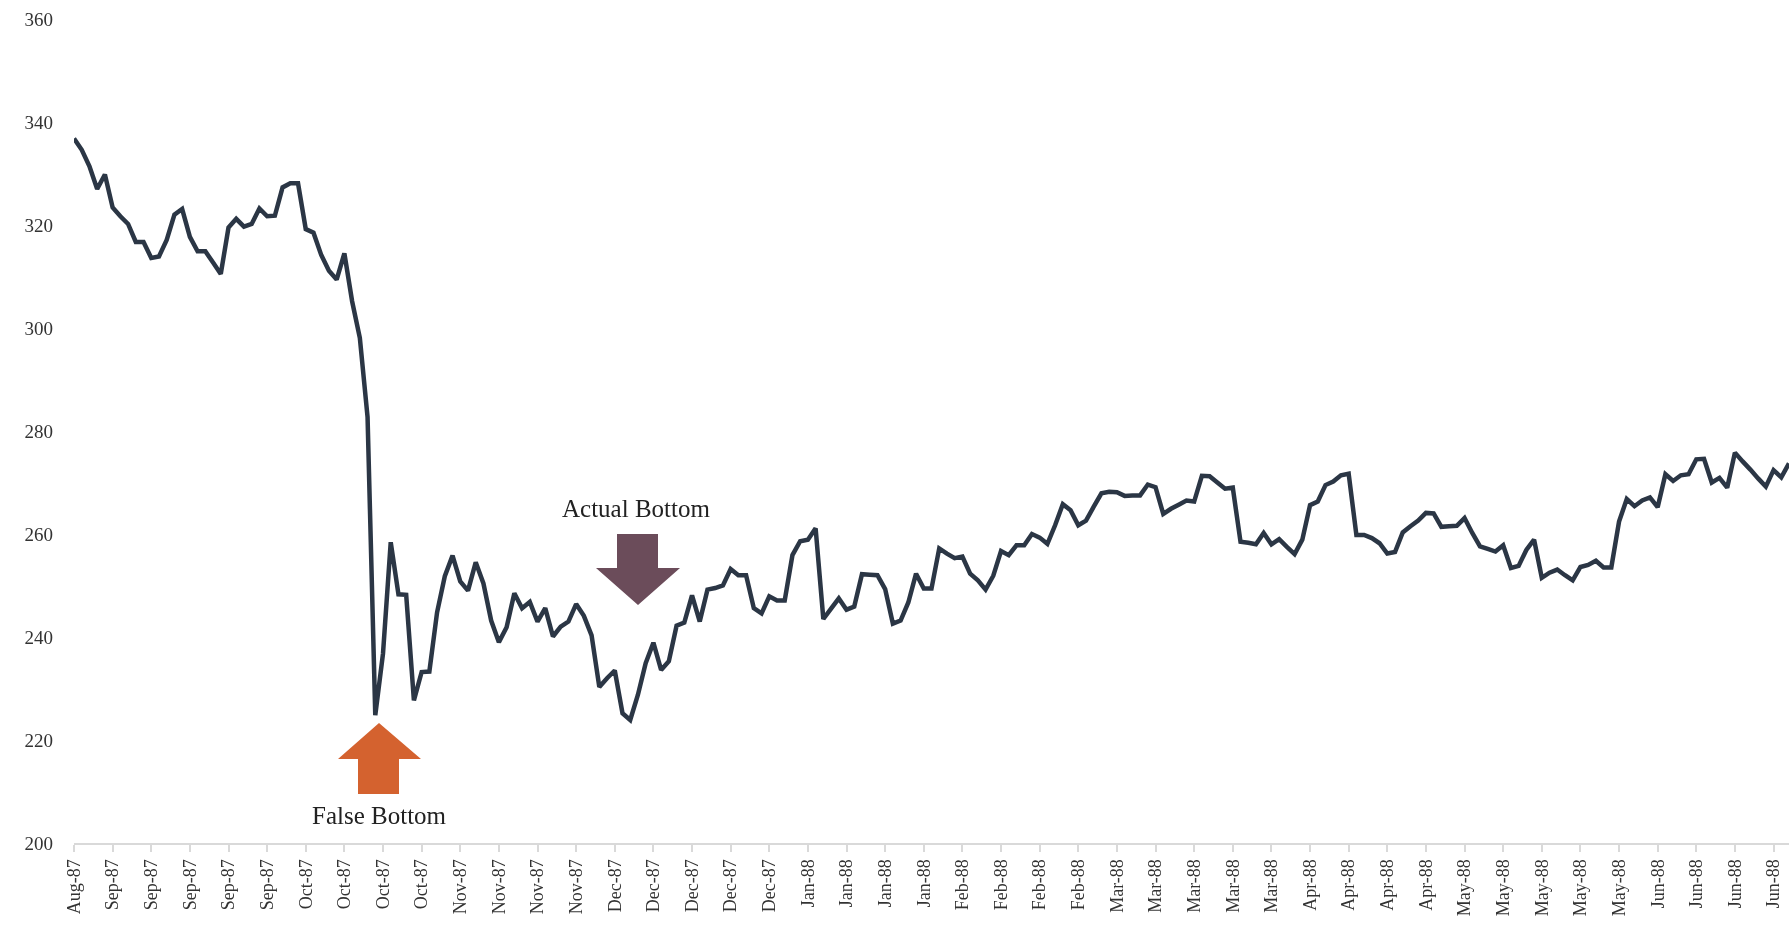 The height and width of the screenshot is (927, 1789). What do you see at coordinates (379, 815) in the screenshot?
I see `annotation: False Bottom` at bounding box center [379, 815].